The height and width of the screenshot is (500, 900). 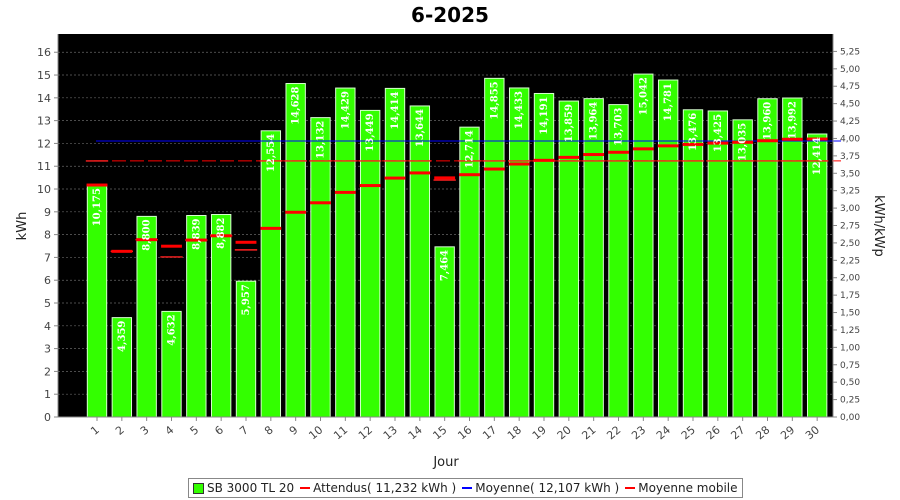 I want to click on legend-item-expected: Attendus( 11,232 kWh ), so click(x=378, y=488).